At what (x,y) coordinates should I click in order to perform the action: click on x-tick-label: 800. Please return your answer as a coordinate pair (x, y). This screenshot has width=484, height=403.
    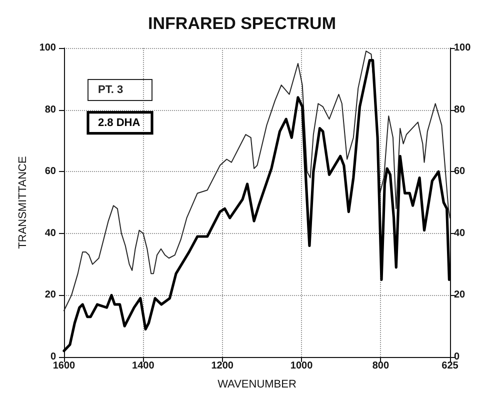
    Looking at the image, I should click on (381, 366).